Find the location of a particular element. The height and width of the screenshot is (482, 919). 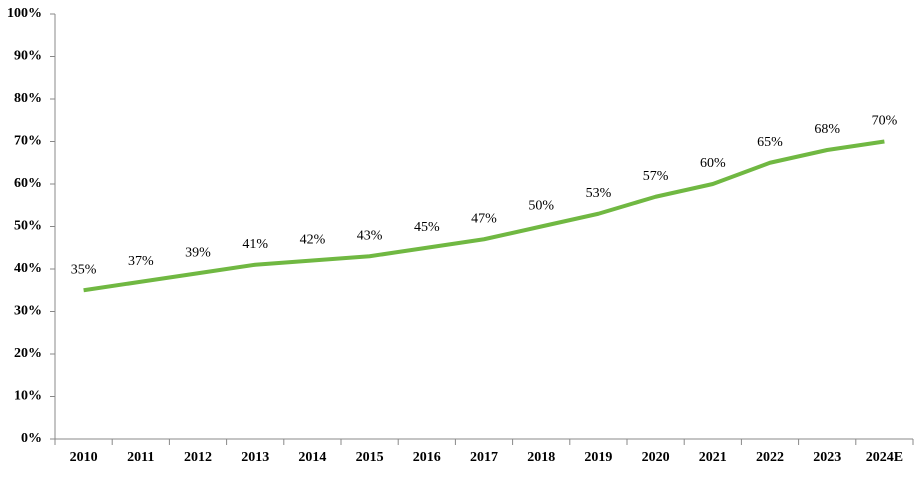

data-label: 57% is located at coordinates (656, 176).